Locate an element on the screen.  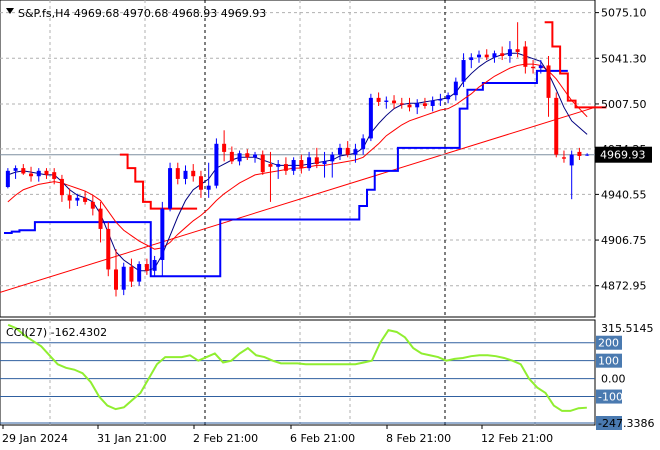
indicator-tick-label: 100 is located at coordinates (608, 361).